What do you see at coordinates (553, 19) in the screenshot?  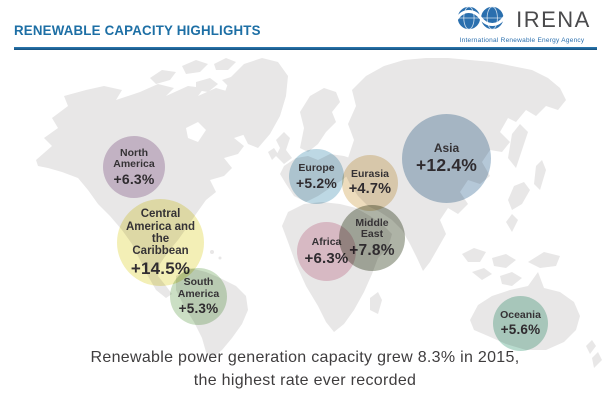 I see `logo-wordmark: IRENA` at bounding box center [553, 19].